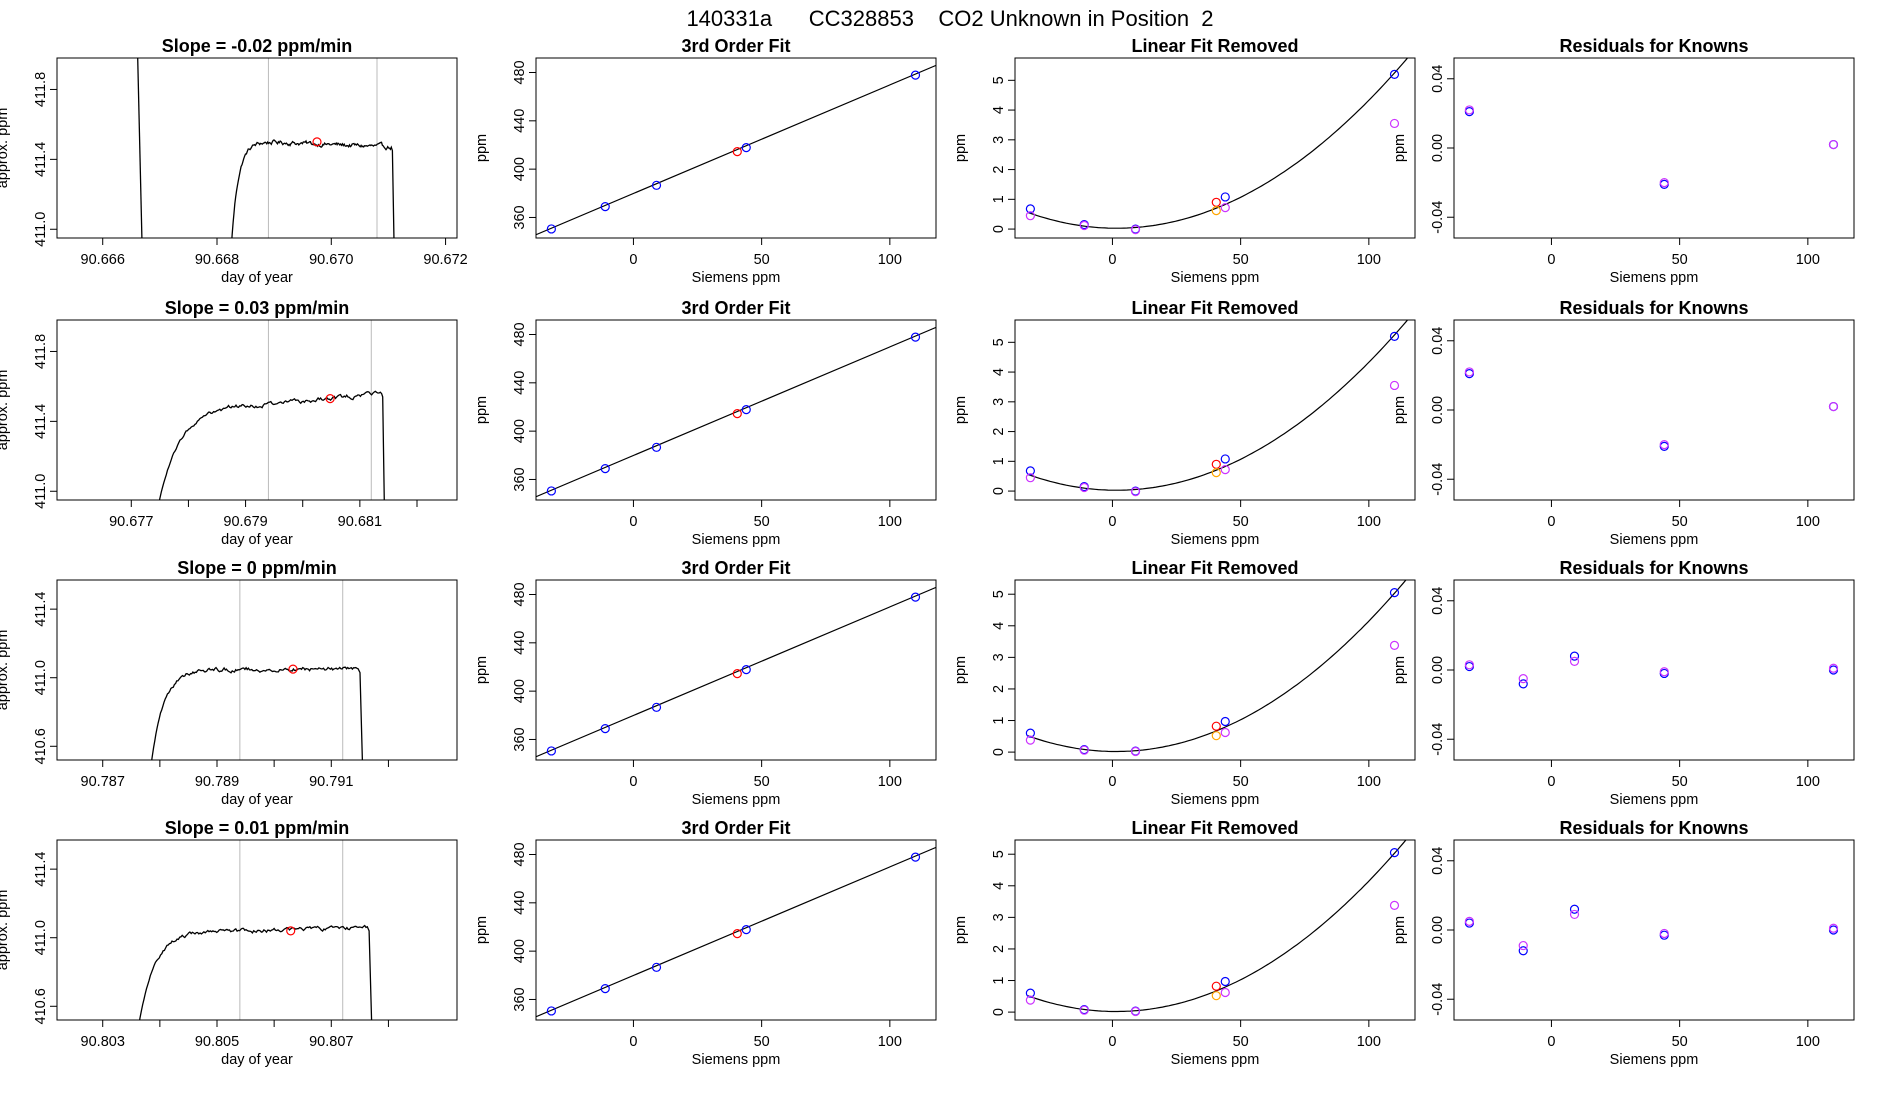 The height and width of the screenshot is (1100, 1900). What do you see at coordinates (999, 229) in the screenshot?
I see `y-tick-label: 0` at bounding box center [999, 229].